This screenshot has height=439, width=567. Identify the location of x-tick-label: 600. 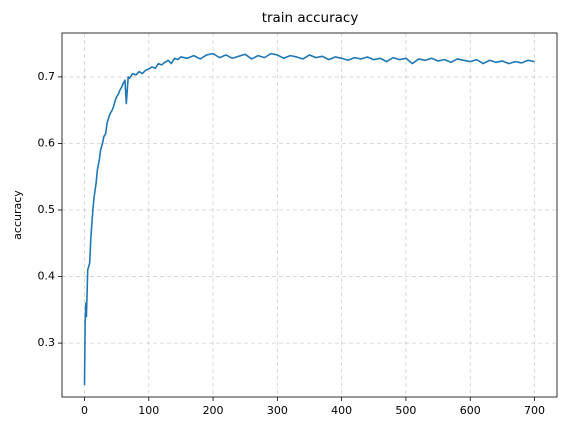
(470, 410).